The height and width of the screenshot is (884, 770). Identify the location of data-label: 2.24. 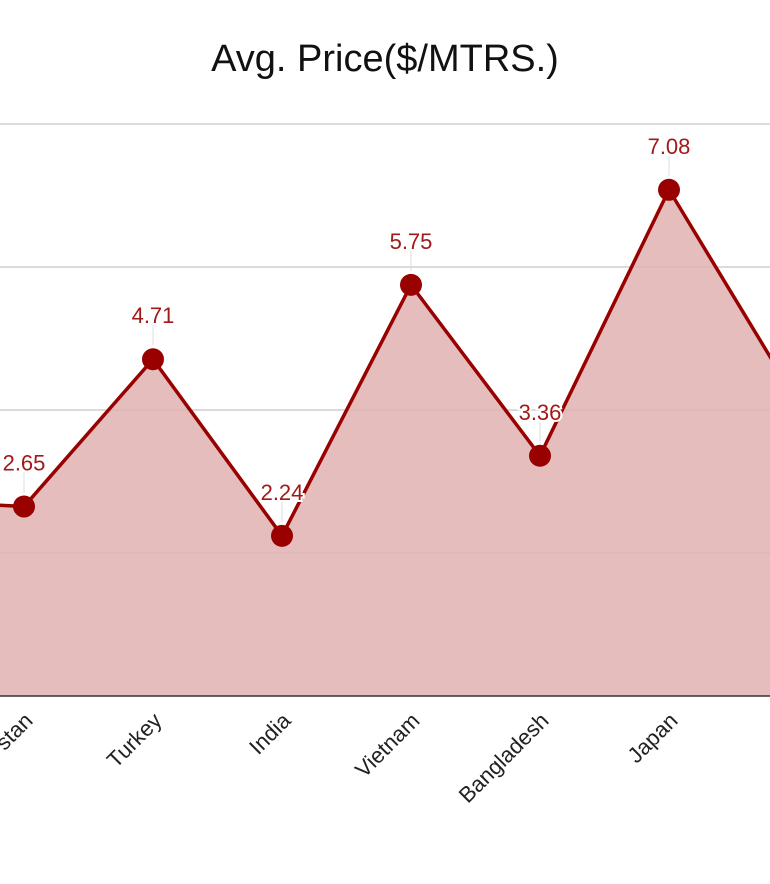
(282, 492).